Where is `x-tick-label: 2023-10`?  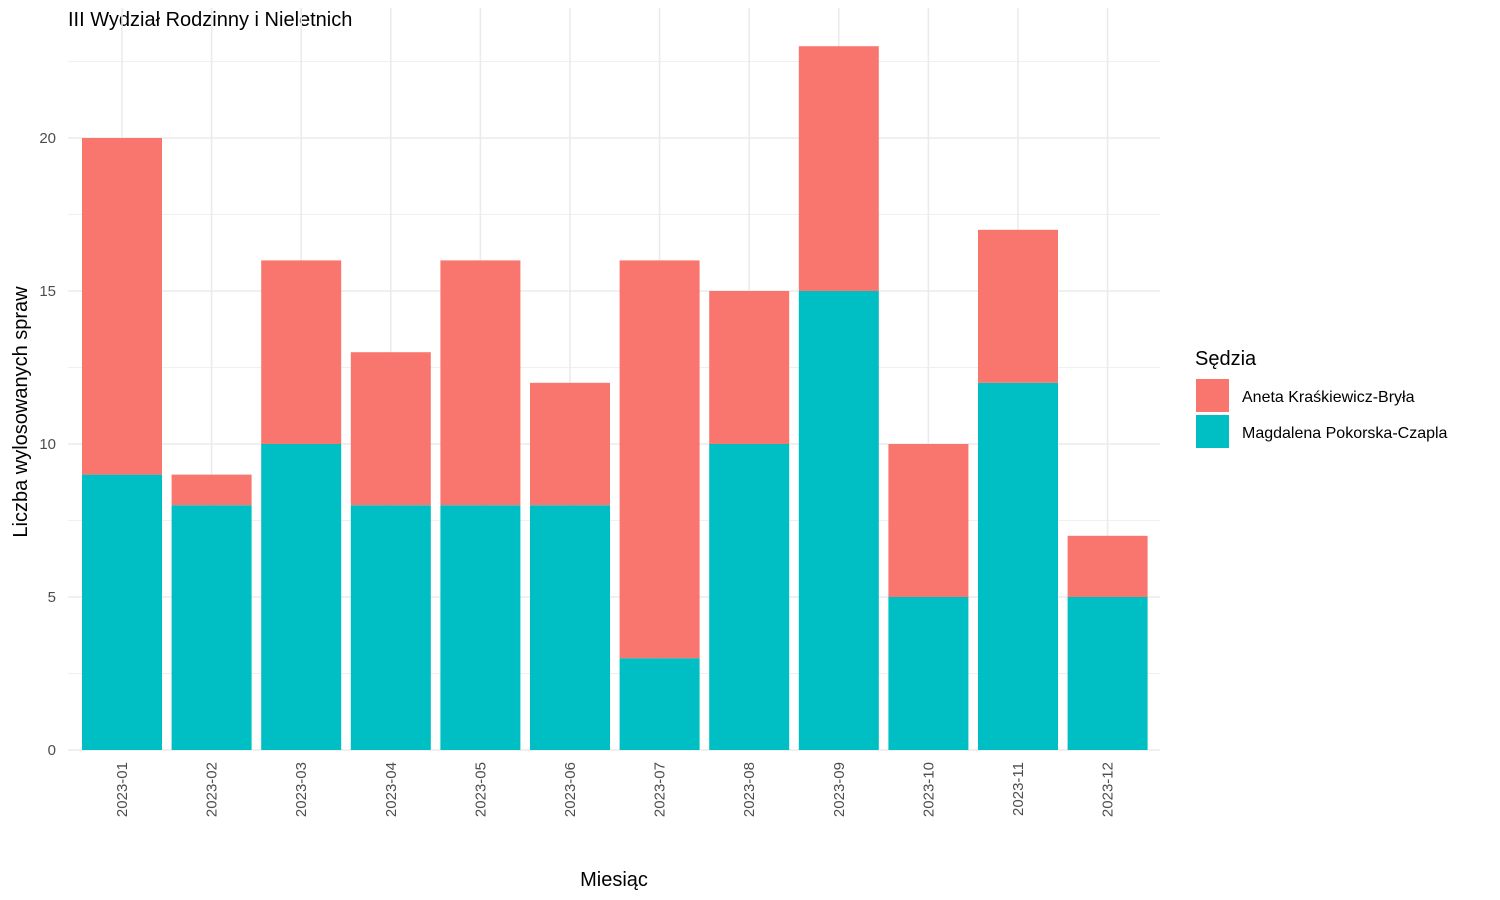
x-tick-label: 2023-10 is located at coordinates (928, 789).